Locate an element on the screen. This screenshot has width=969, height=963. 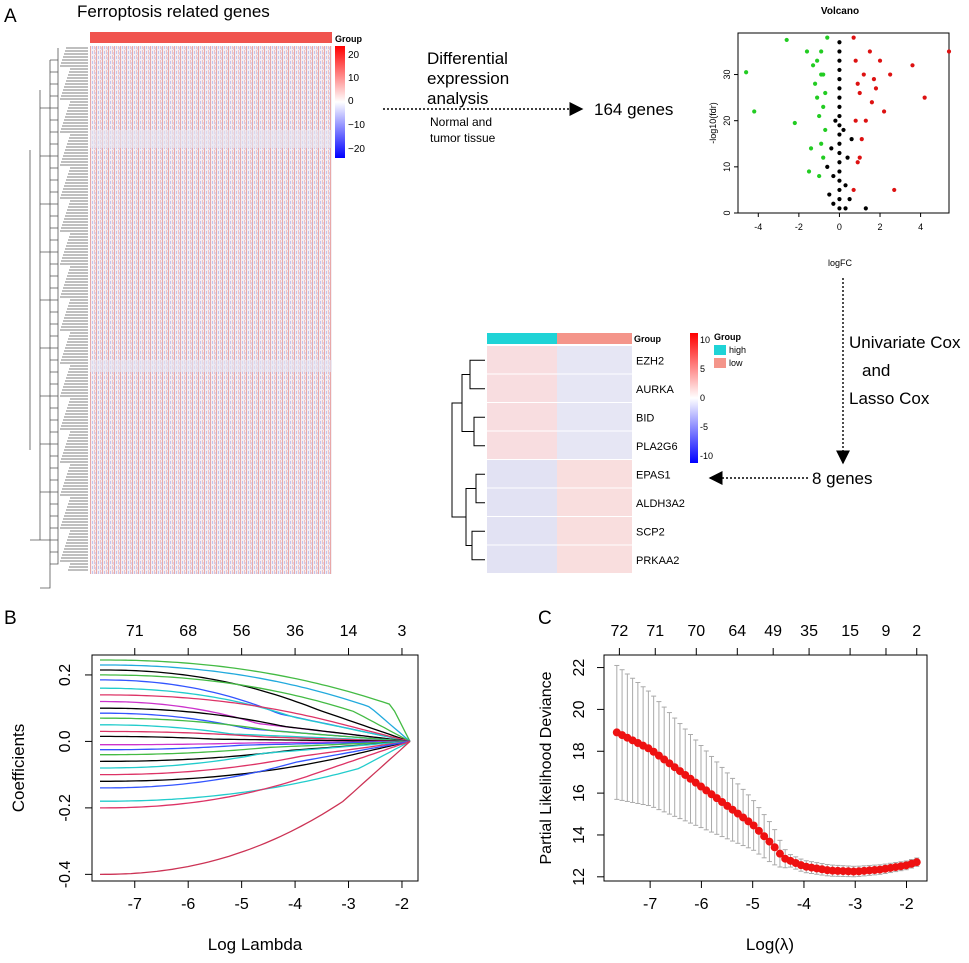
cv-top-tick-label: 15 is located at coordinates (850, 631).